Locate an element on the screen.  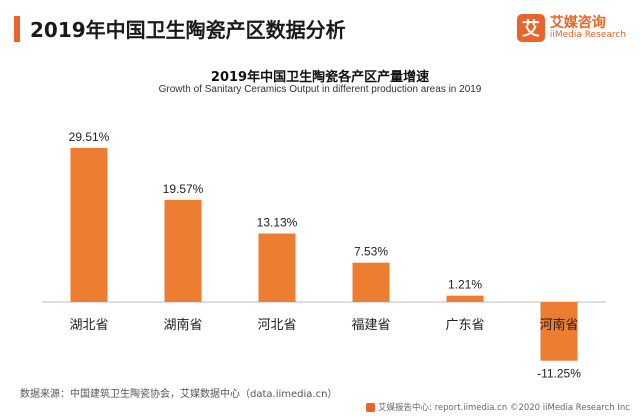
data-label-4: 1.21% is located at coordinates (465, 285).